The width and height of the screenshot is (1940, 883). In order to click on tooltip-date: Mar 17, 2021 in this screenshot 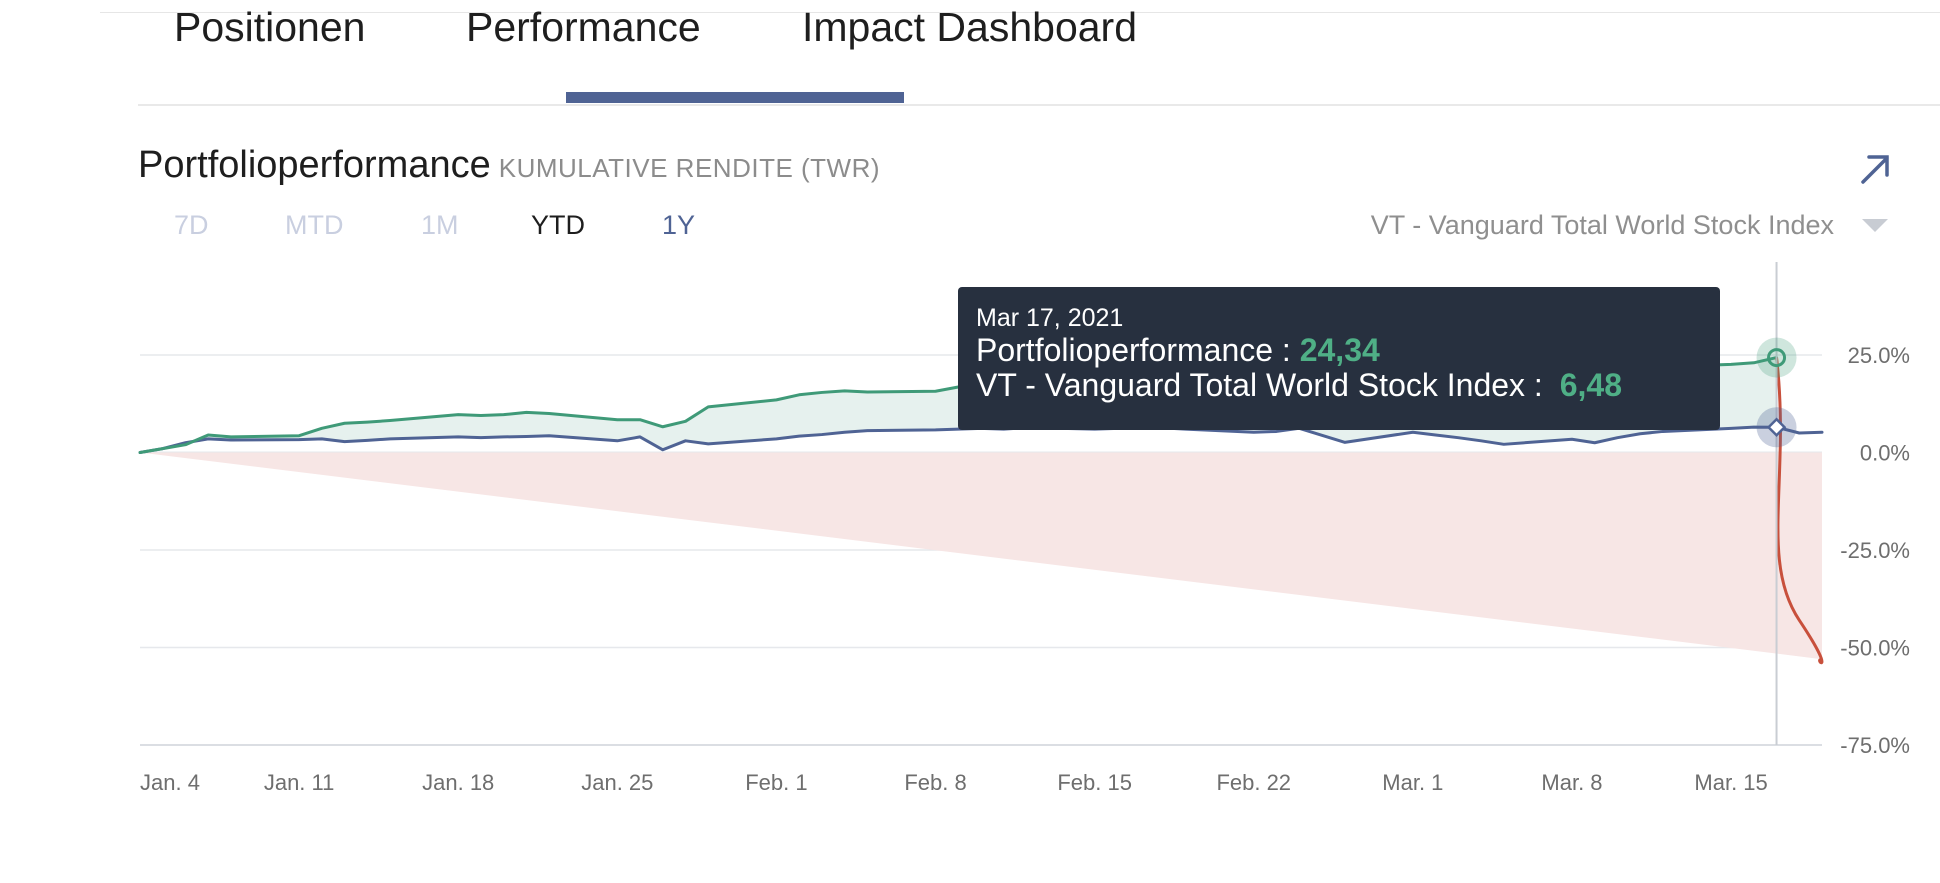, I will do `click(1050, 318)`.